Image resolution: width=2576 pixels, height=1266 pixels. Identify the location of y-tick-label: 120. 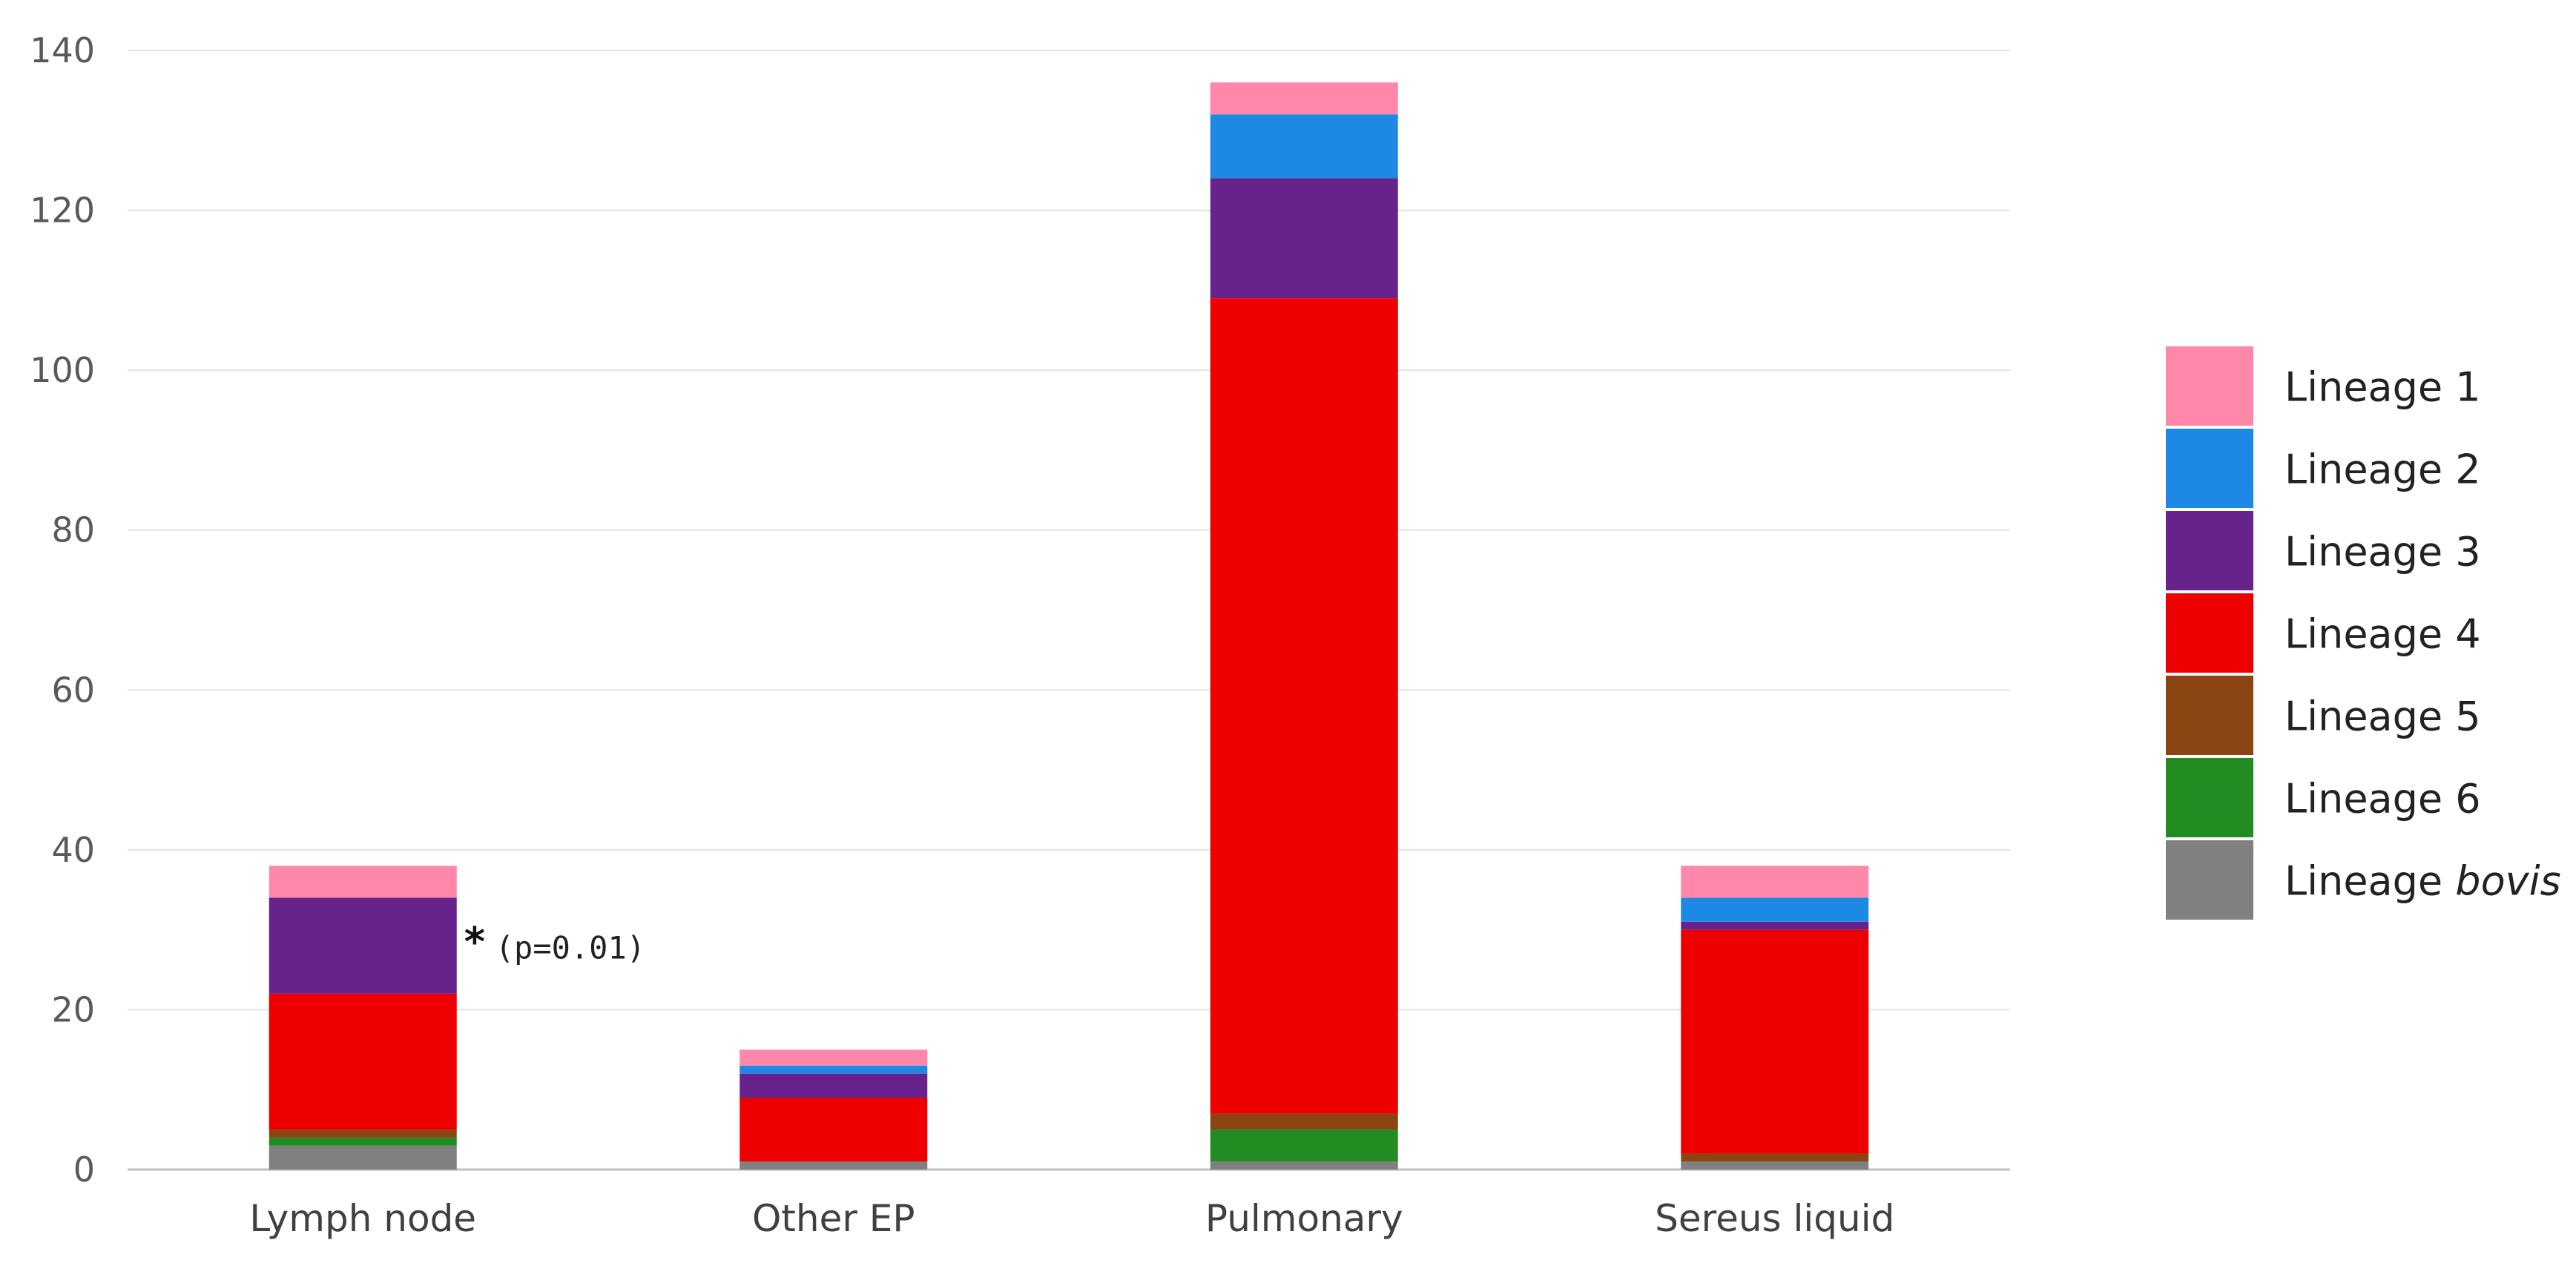
(63, 211).